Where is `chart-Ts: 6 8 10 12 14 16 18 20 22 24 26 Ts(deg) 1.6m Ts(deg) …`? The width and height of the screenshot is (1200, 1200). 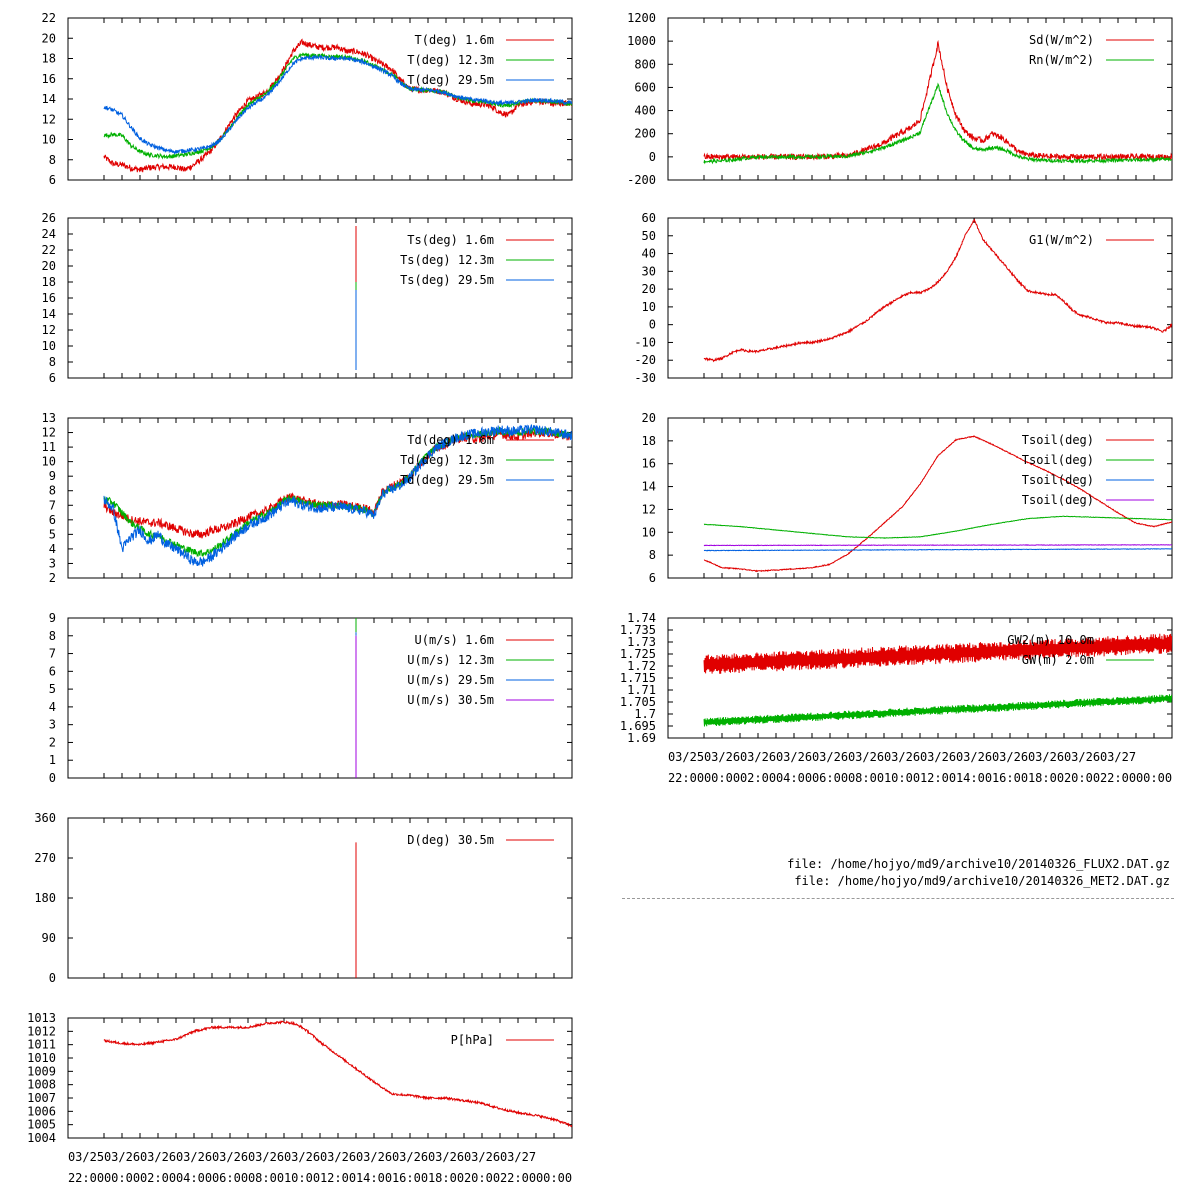 chart-Ts: 6 8 10 12 14 16 18 20 22 24 26 Ts(deg) 1.6m Ts(deg) … is located at coordinates (307, 298).